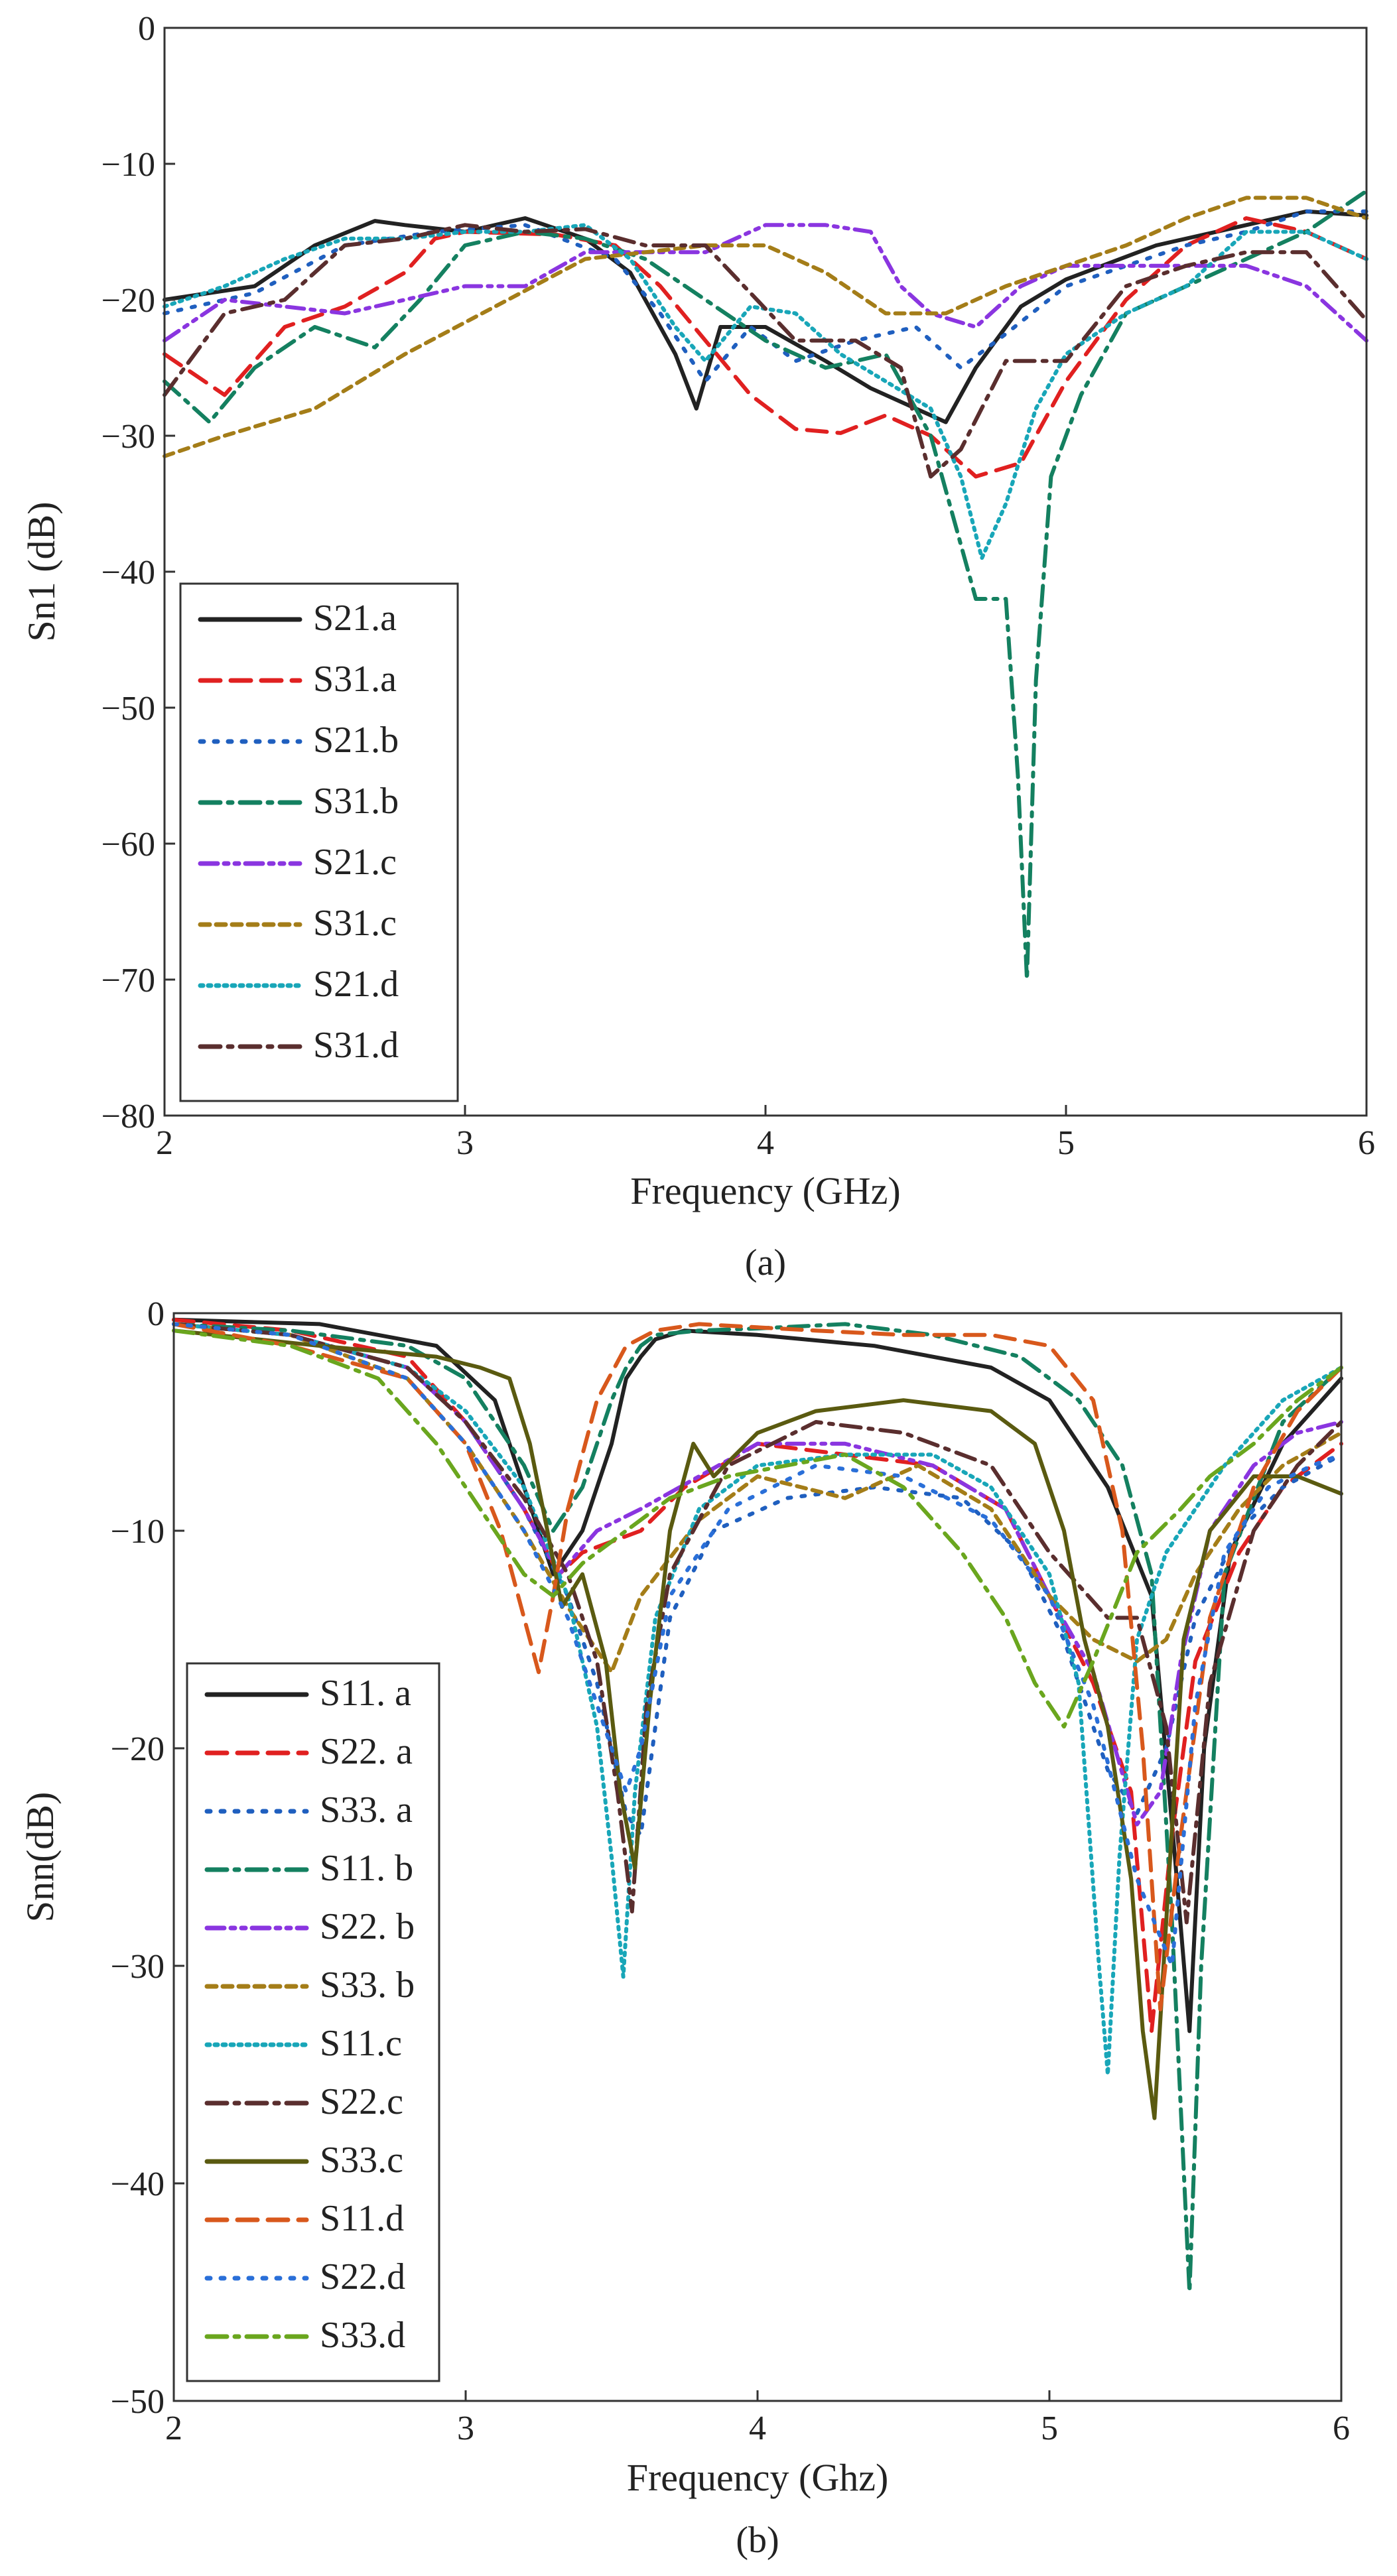 The image size is (1397, 2576). Describe the element at coordinates (156, 1314) in the screenshot. I see `panel-b-y-tick-label: 0` at that location.